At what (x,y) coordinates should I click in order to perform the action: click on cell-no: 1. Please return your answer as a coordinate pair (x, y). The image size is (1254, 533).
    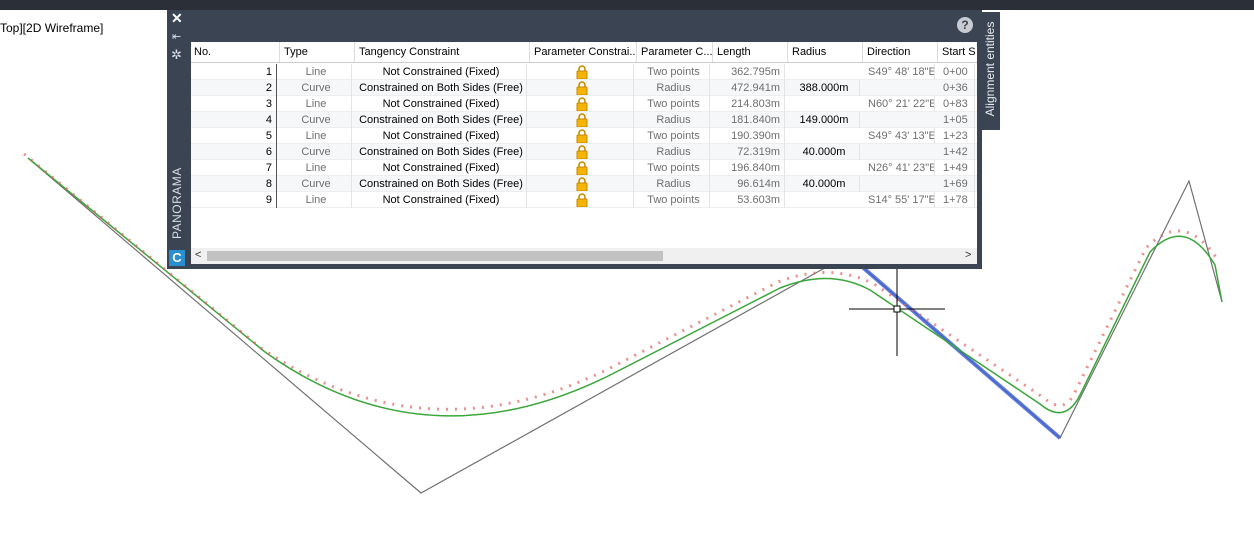
    Looking at the image, I should click on (234, 72).